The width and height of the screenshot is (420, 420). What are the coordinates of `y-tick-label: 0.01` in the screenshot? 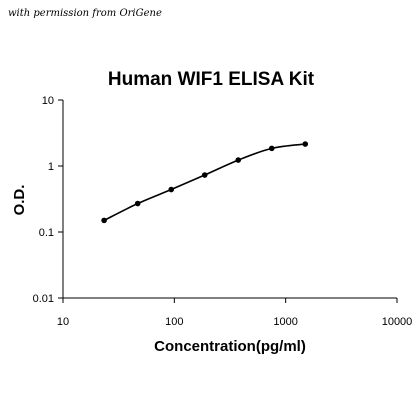 It's located at (43, 299).